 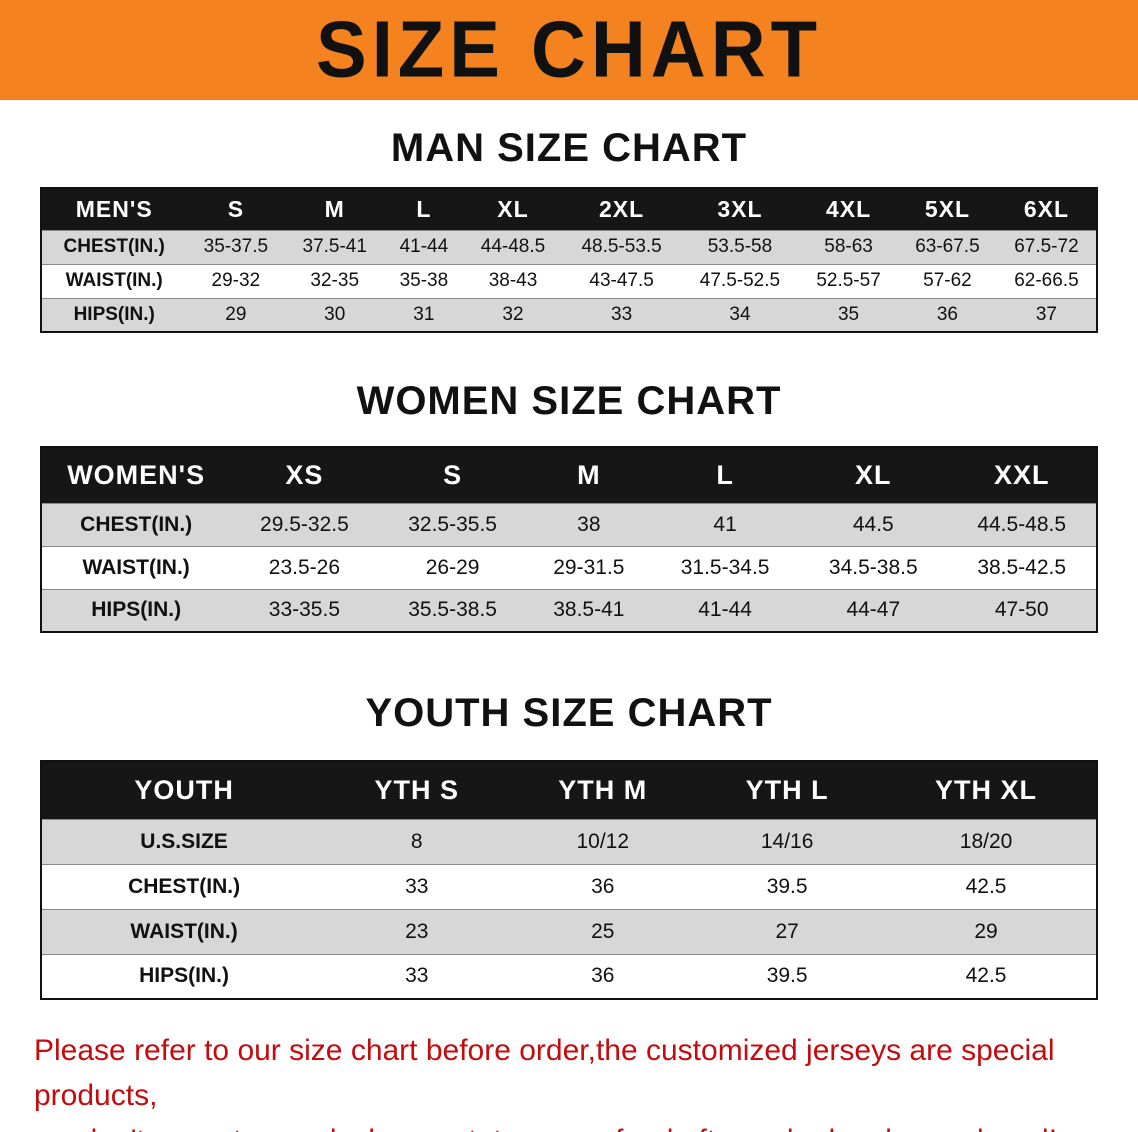 I want to click on value-cell: 67.5-72, so click(x=1046, y=246).